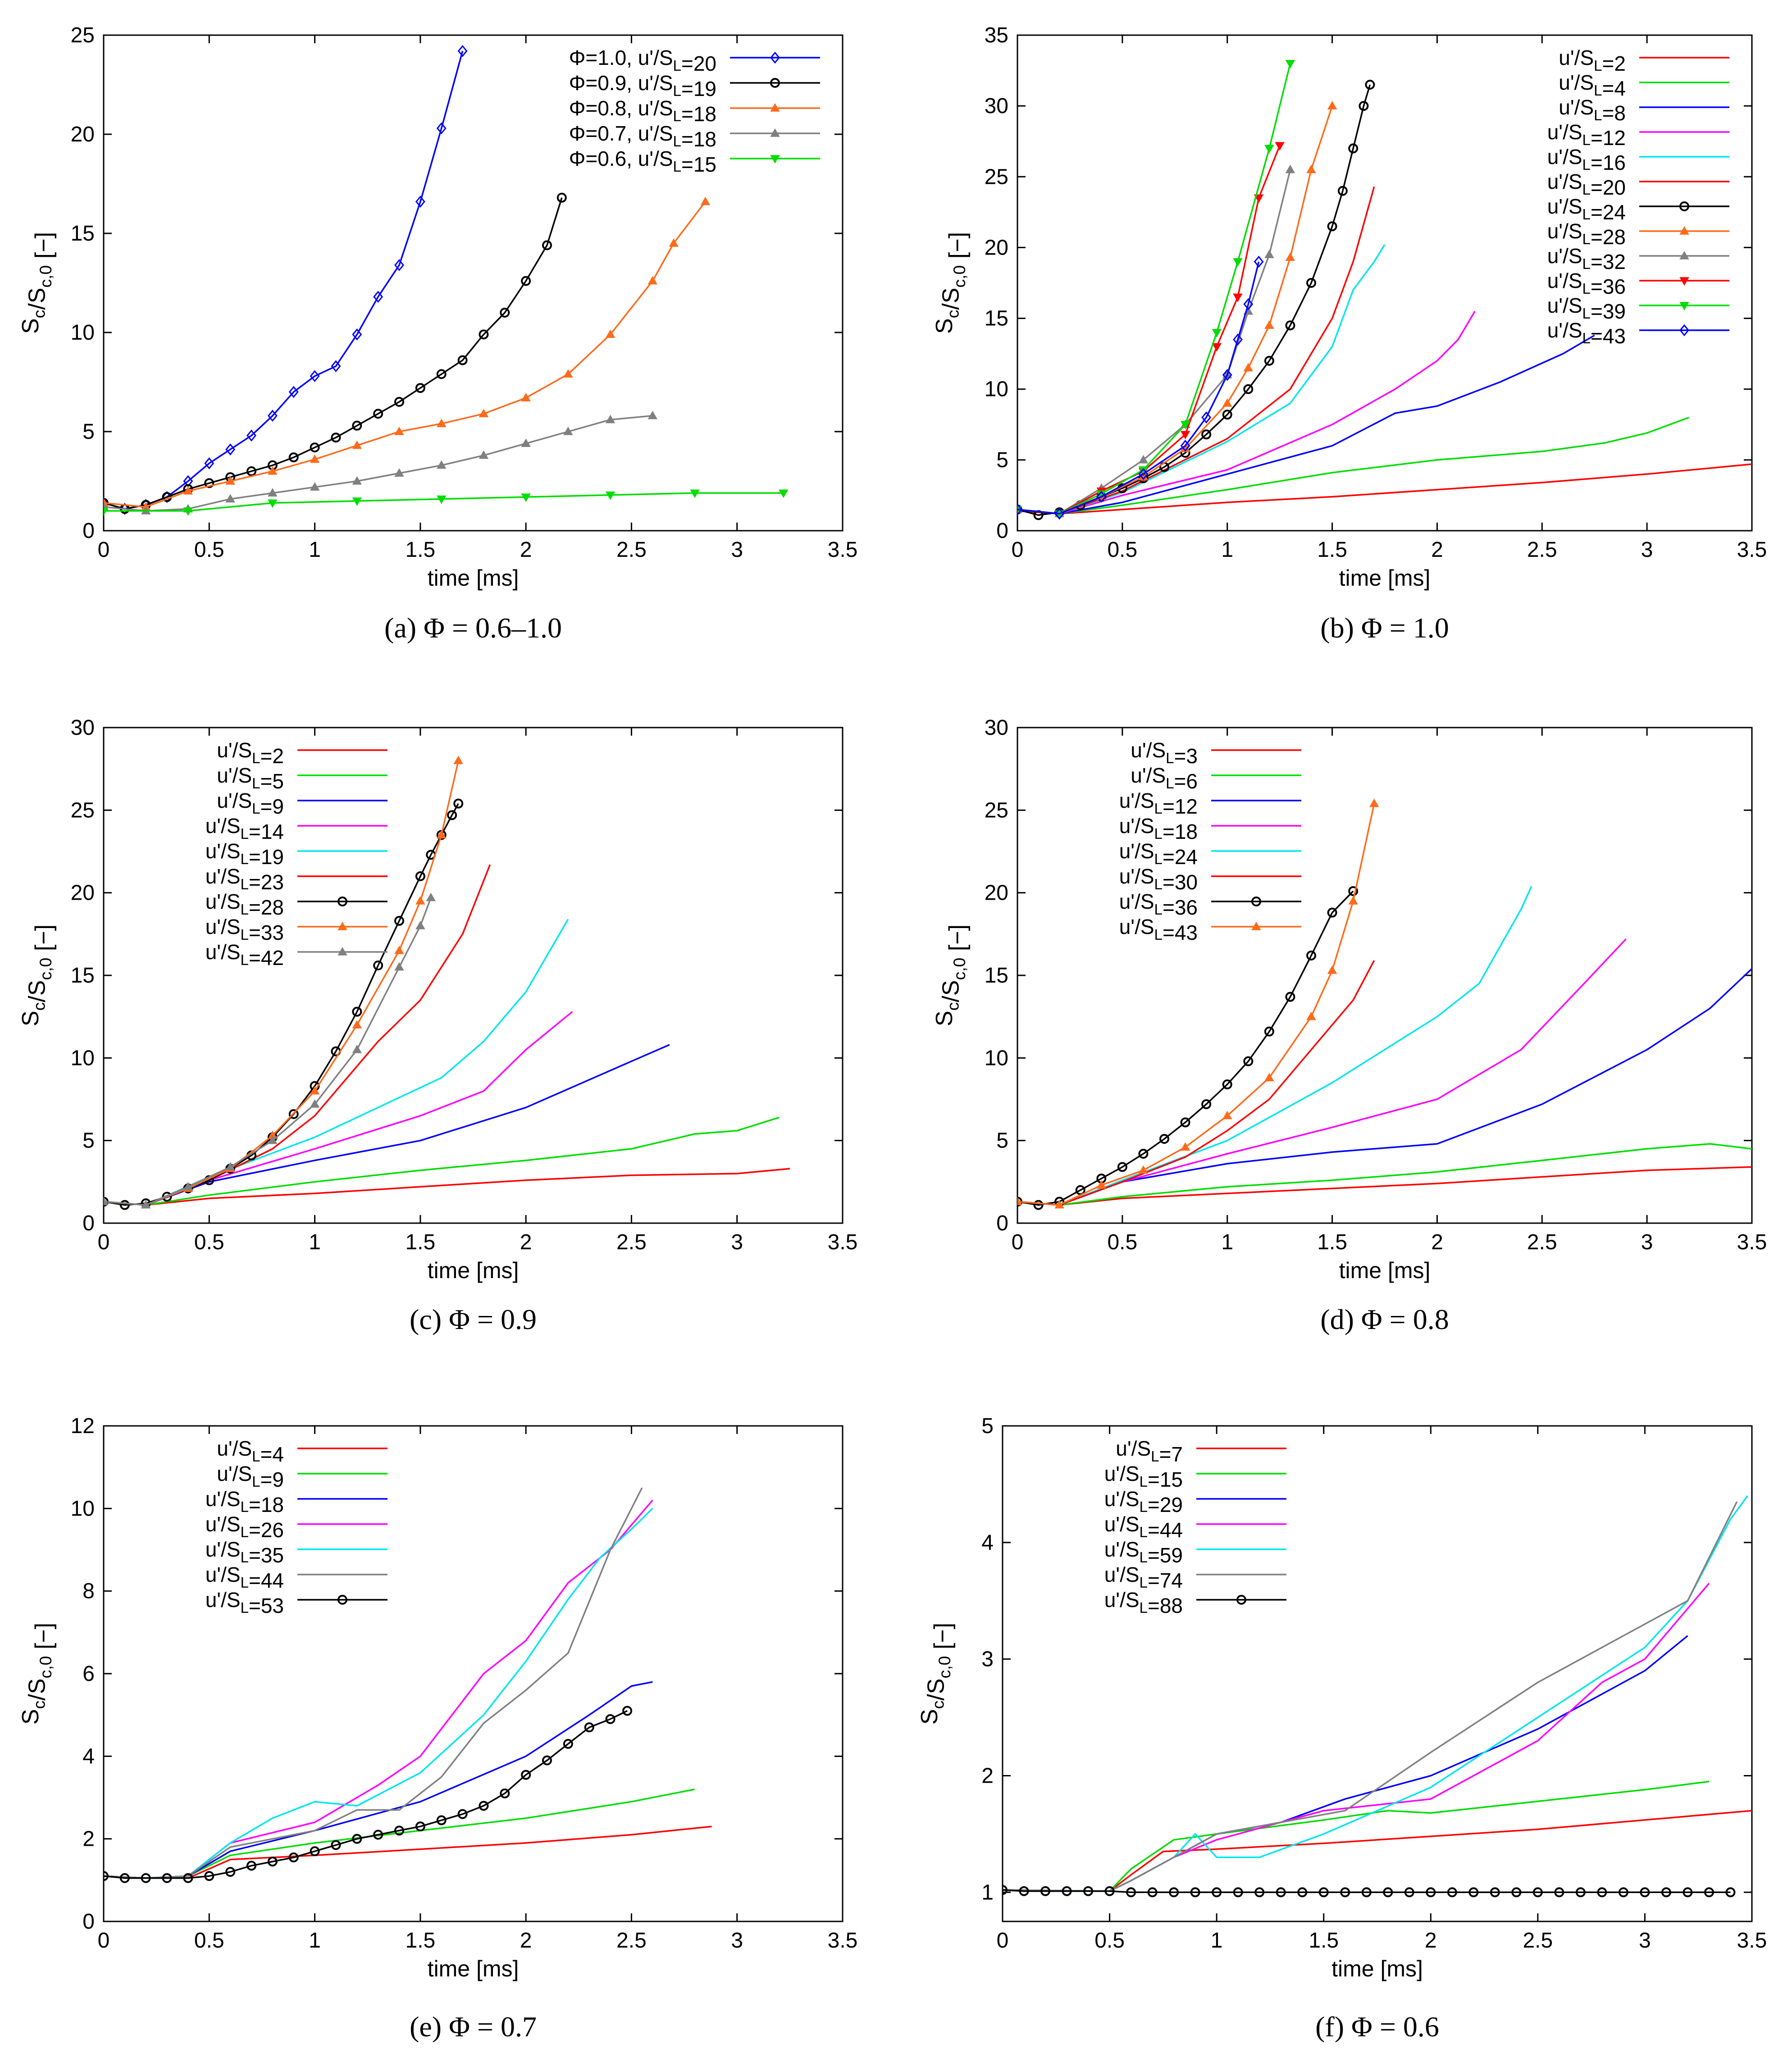 Image resolution: width=1792 pixels, height=2062 pixels. I want to click on legend-label: u'/SL=24, so click(1586, 209).